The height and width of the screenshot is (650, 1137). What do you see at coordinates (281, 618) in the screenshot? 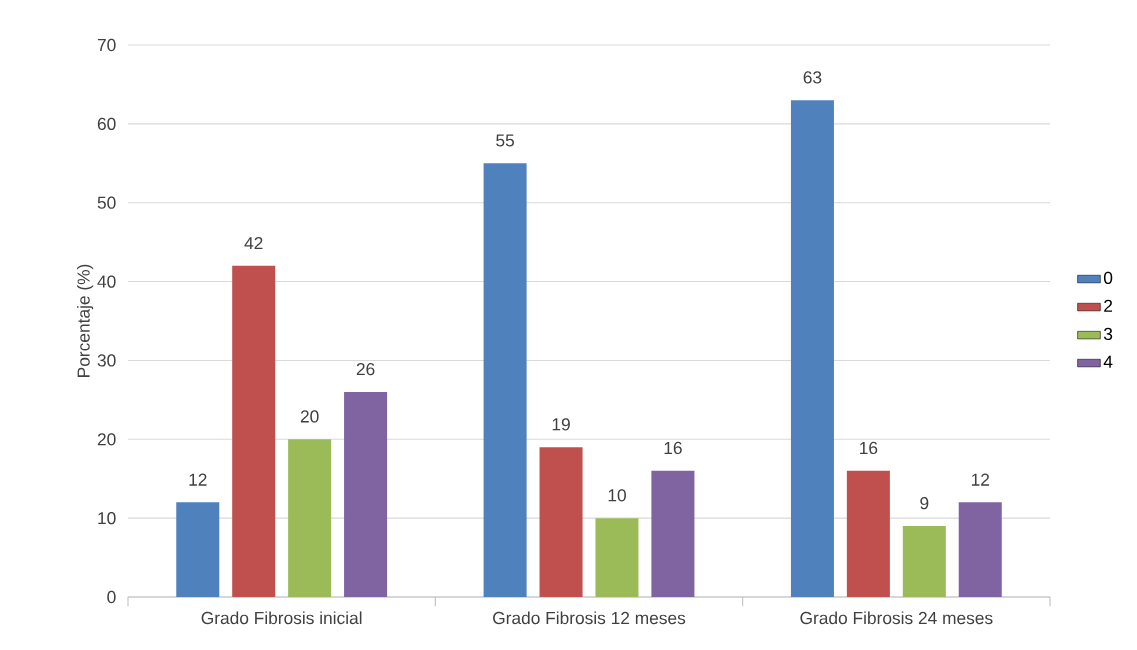
I see `x-tick-label: Grado Fibrosis inicial` at bounding box center [281, 618].